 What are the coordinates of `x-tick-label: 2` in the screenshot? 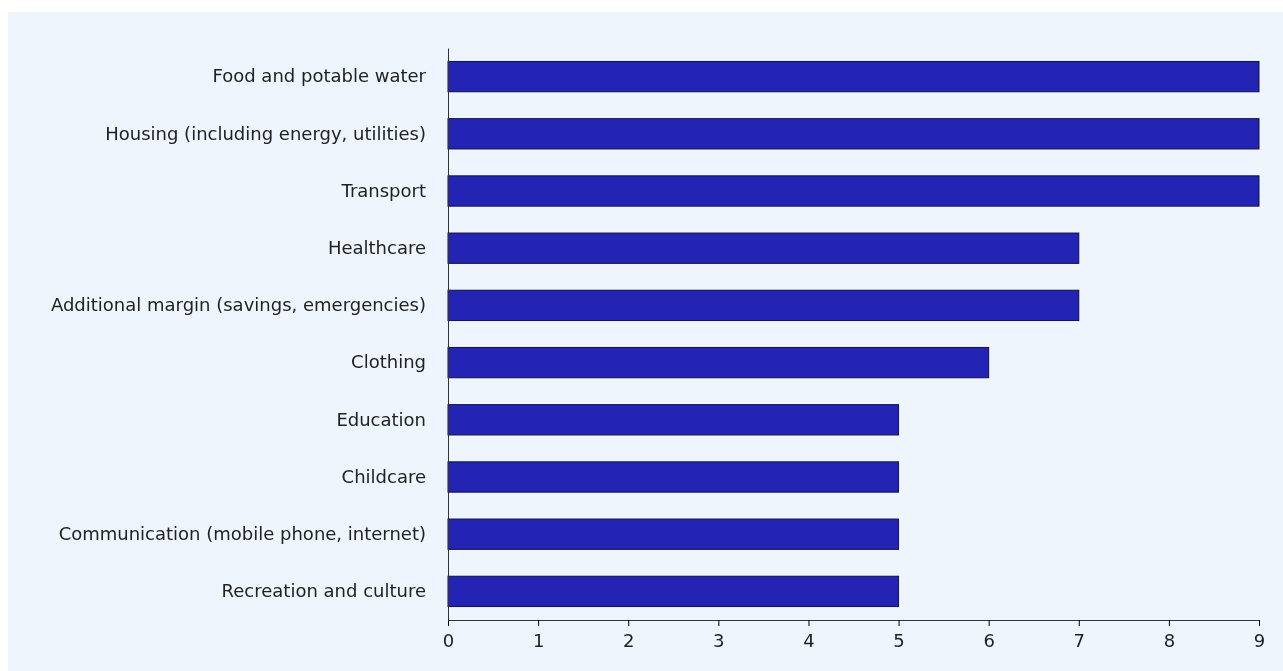 It's located at (629, 640).